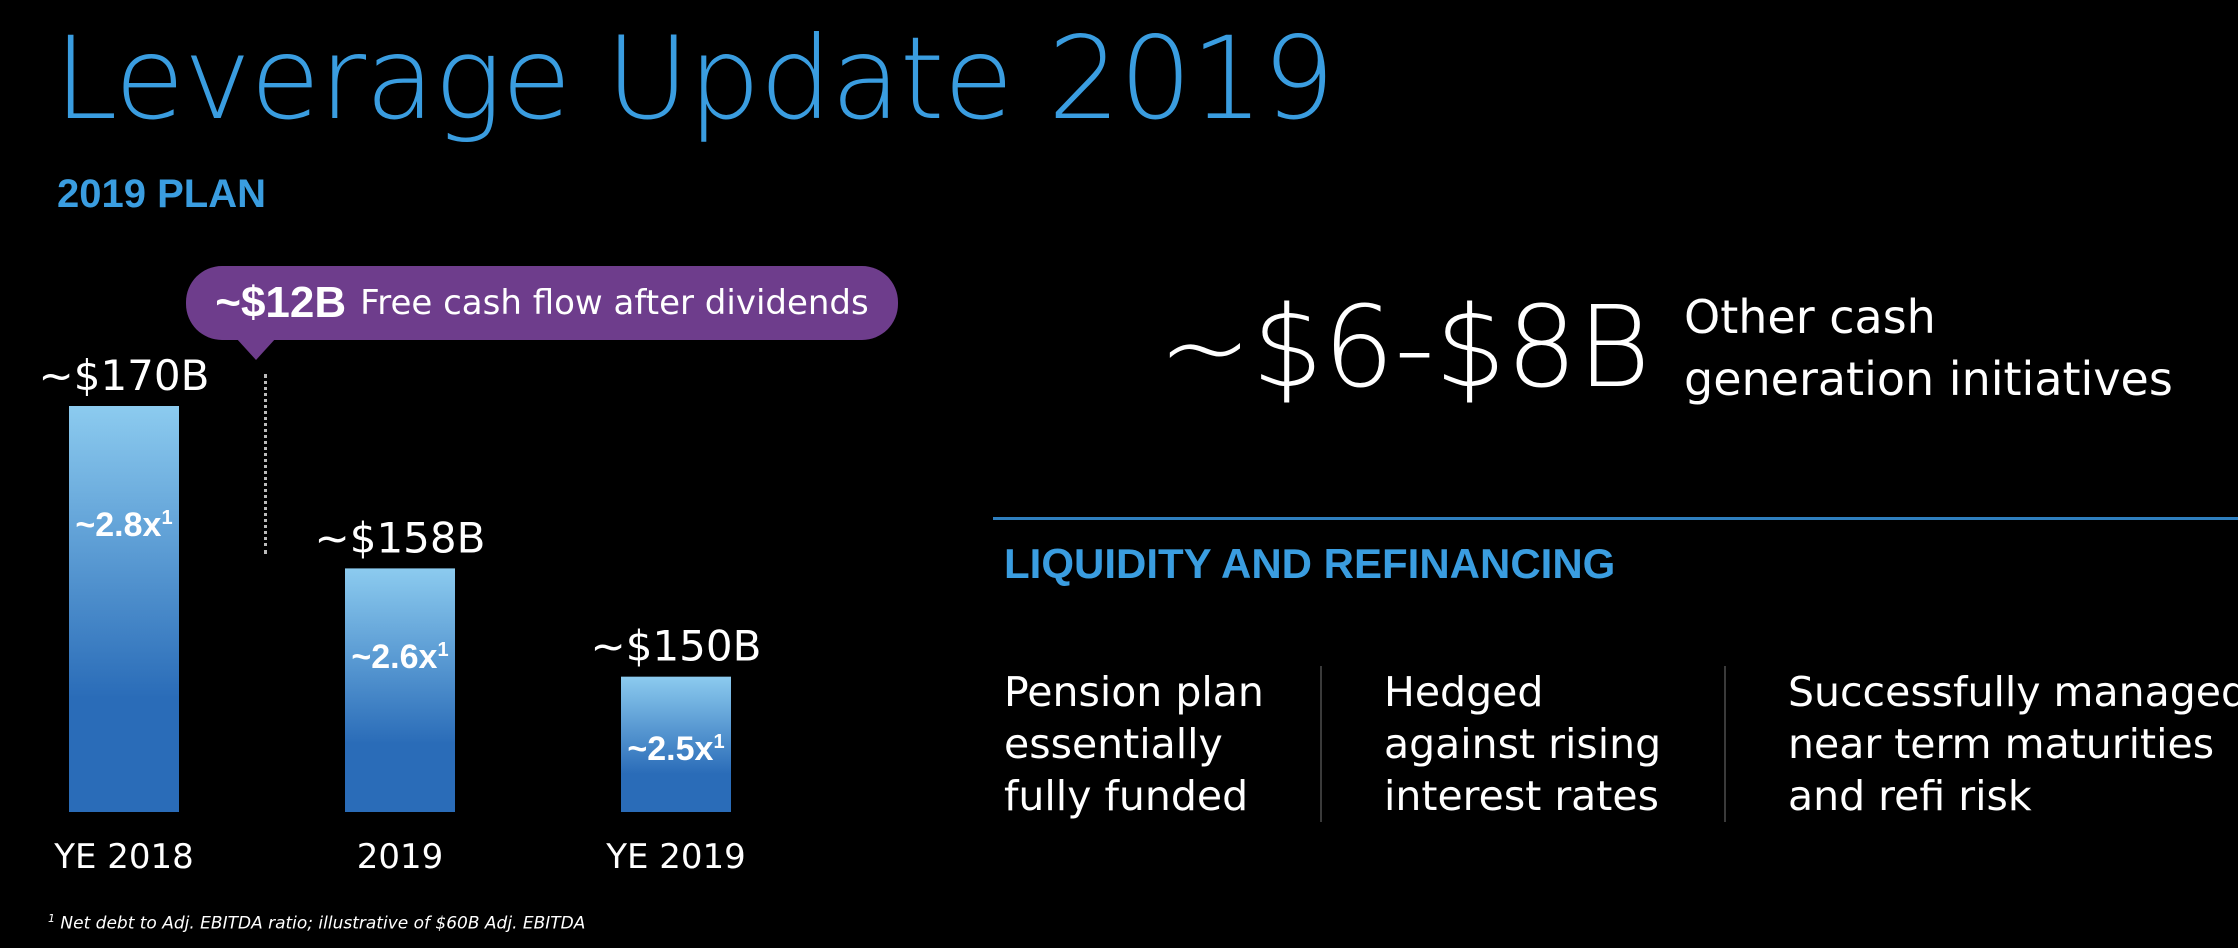 This screenshot has width=2238, height=948. What do you see at coordinates (2013, 692) in the screenshot?
I see `liquidity-item-line: Successfully managed` at bounding box center [2013, 692].